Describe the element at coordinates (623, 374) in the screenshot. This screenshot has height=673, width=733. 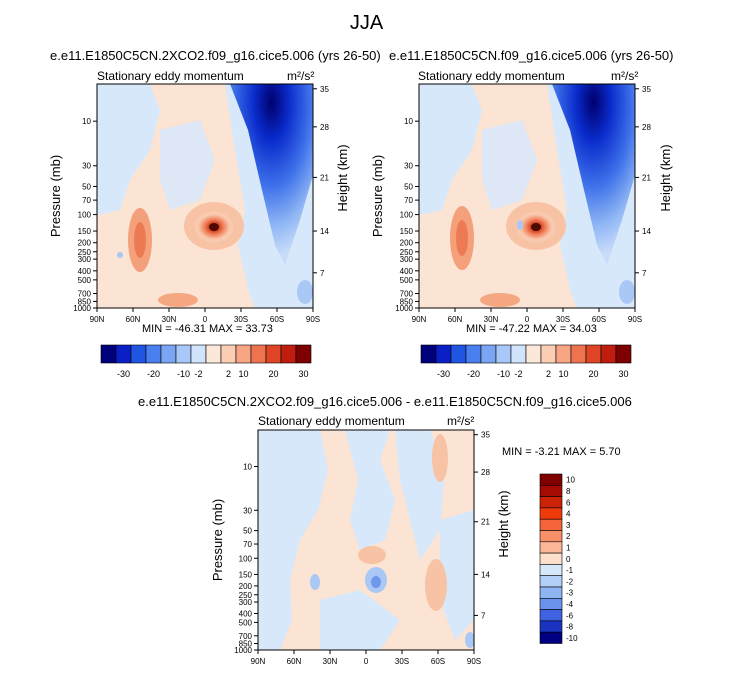
I see `colorbar-label: 30` at that location.